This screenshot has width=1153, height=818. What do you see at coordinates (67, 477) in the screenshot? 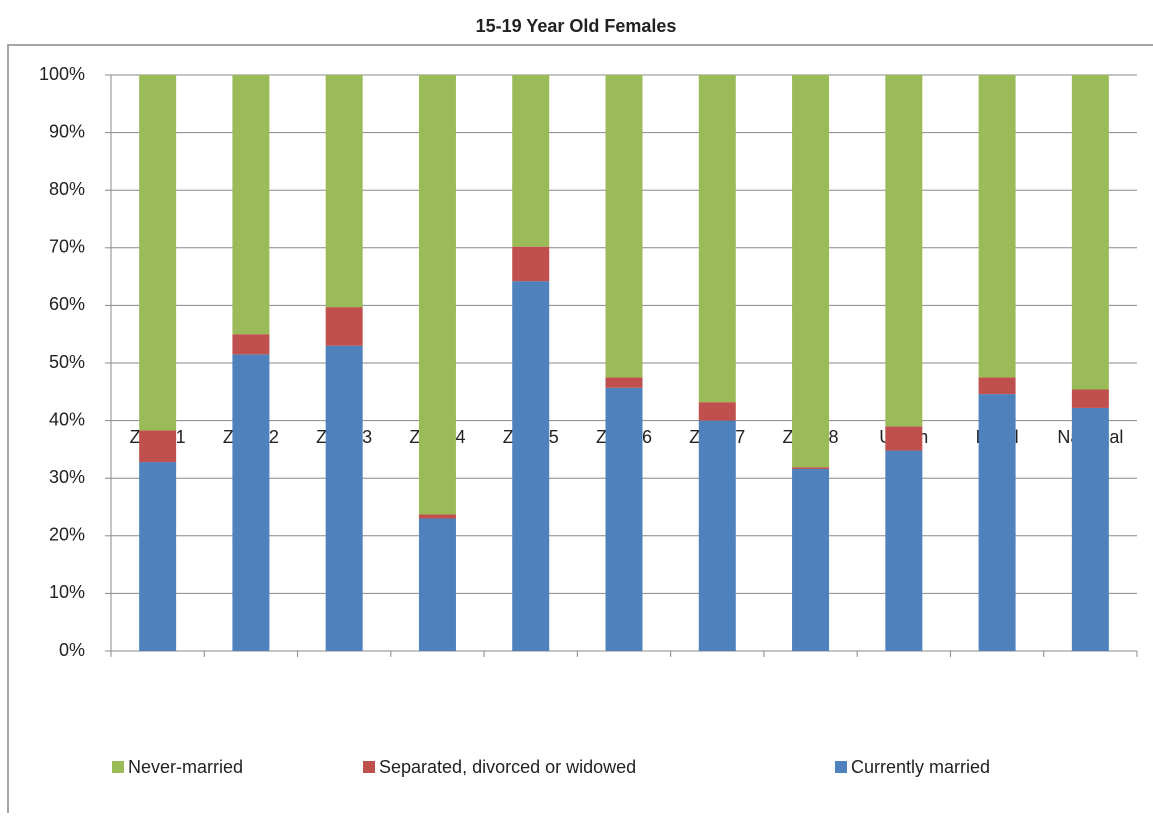
I see `y-tick-label: 30%` at bounding box center [67, 477].